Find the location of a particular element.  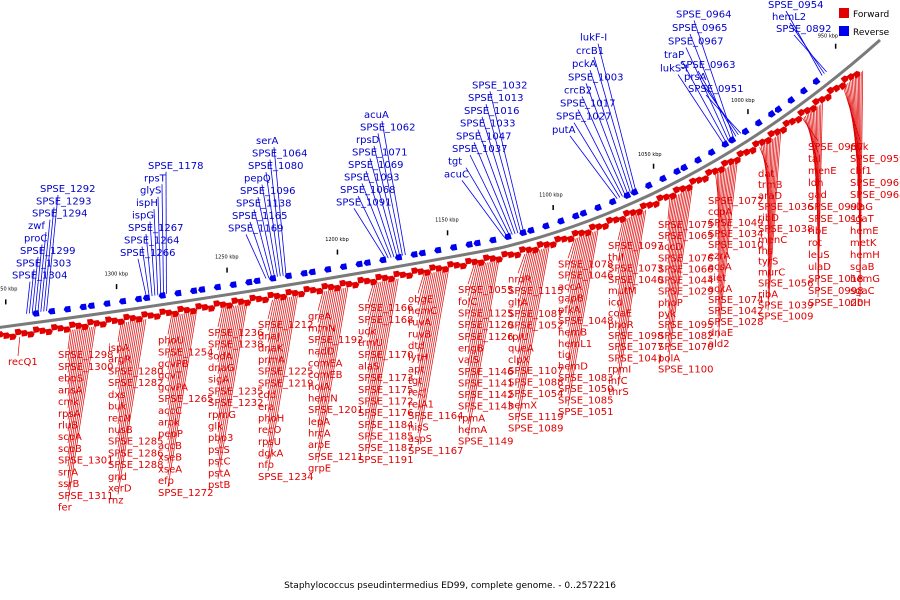

legend-label-forward: Forward is located at coordinates (871, 15).